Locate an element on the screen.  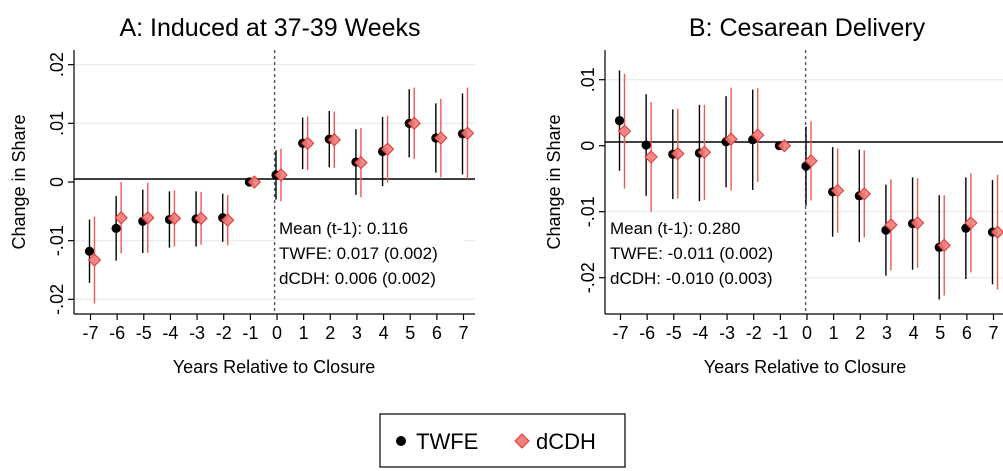
panel-a-annotation-box is located at coordinates (370, 253).